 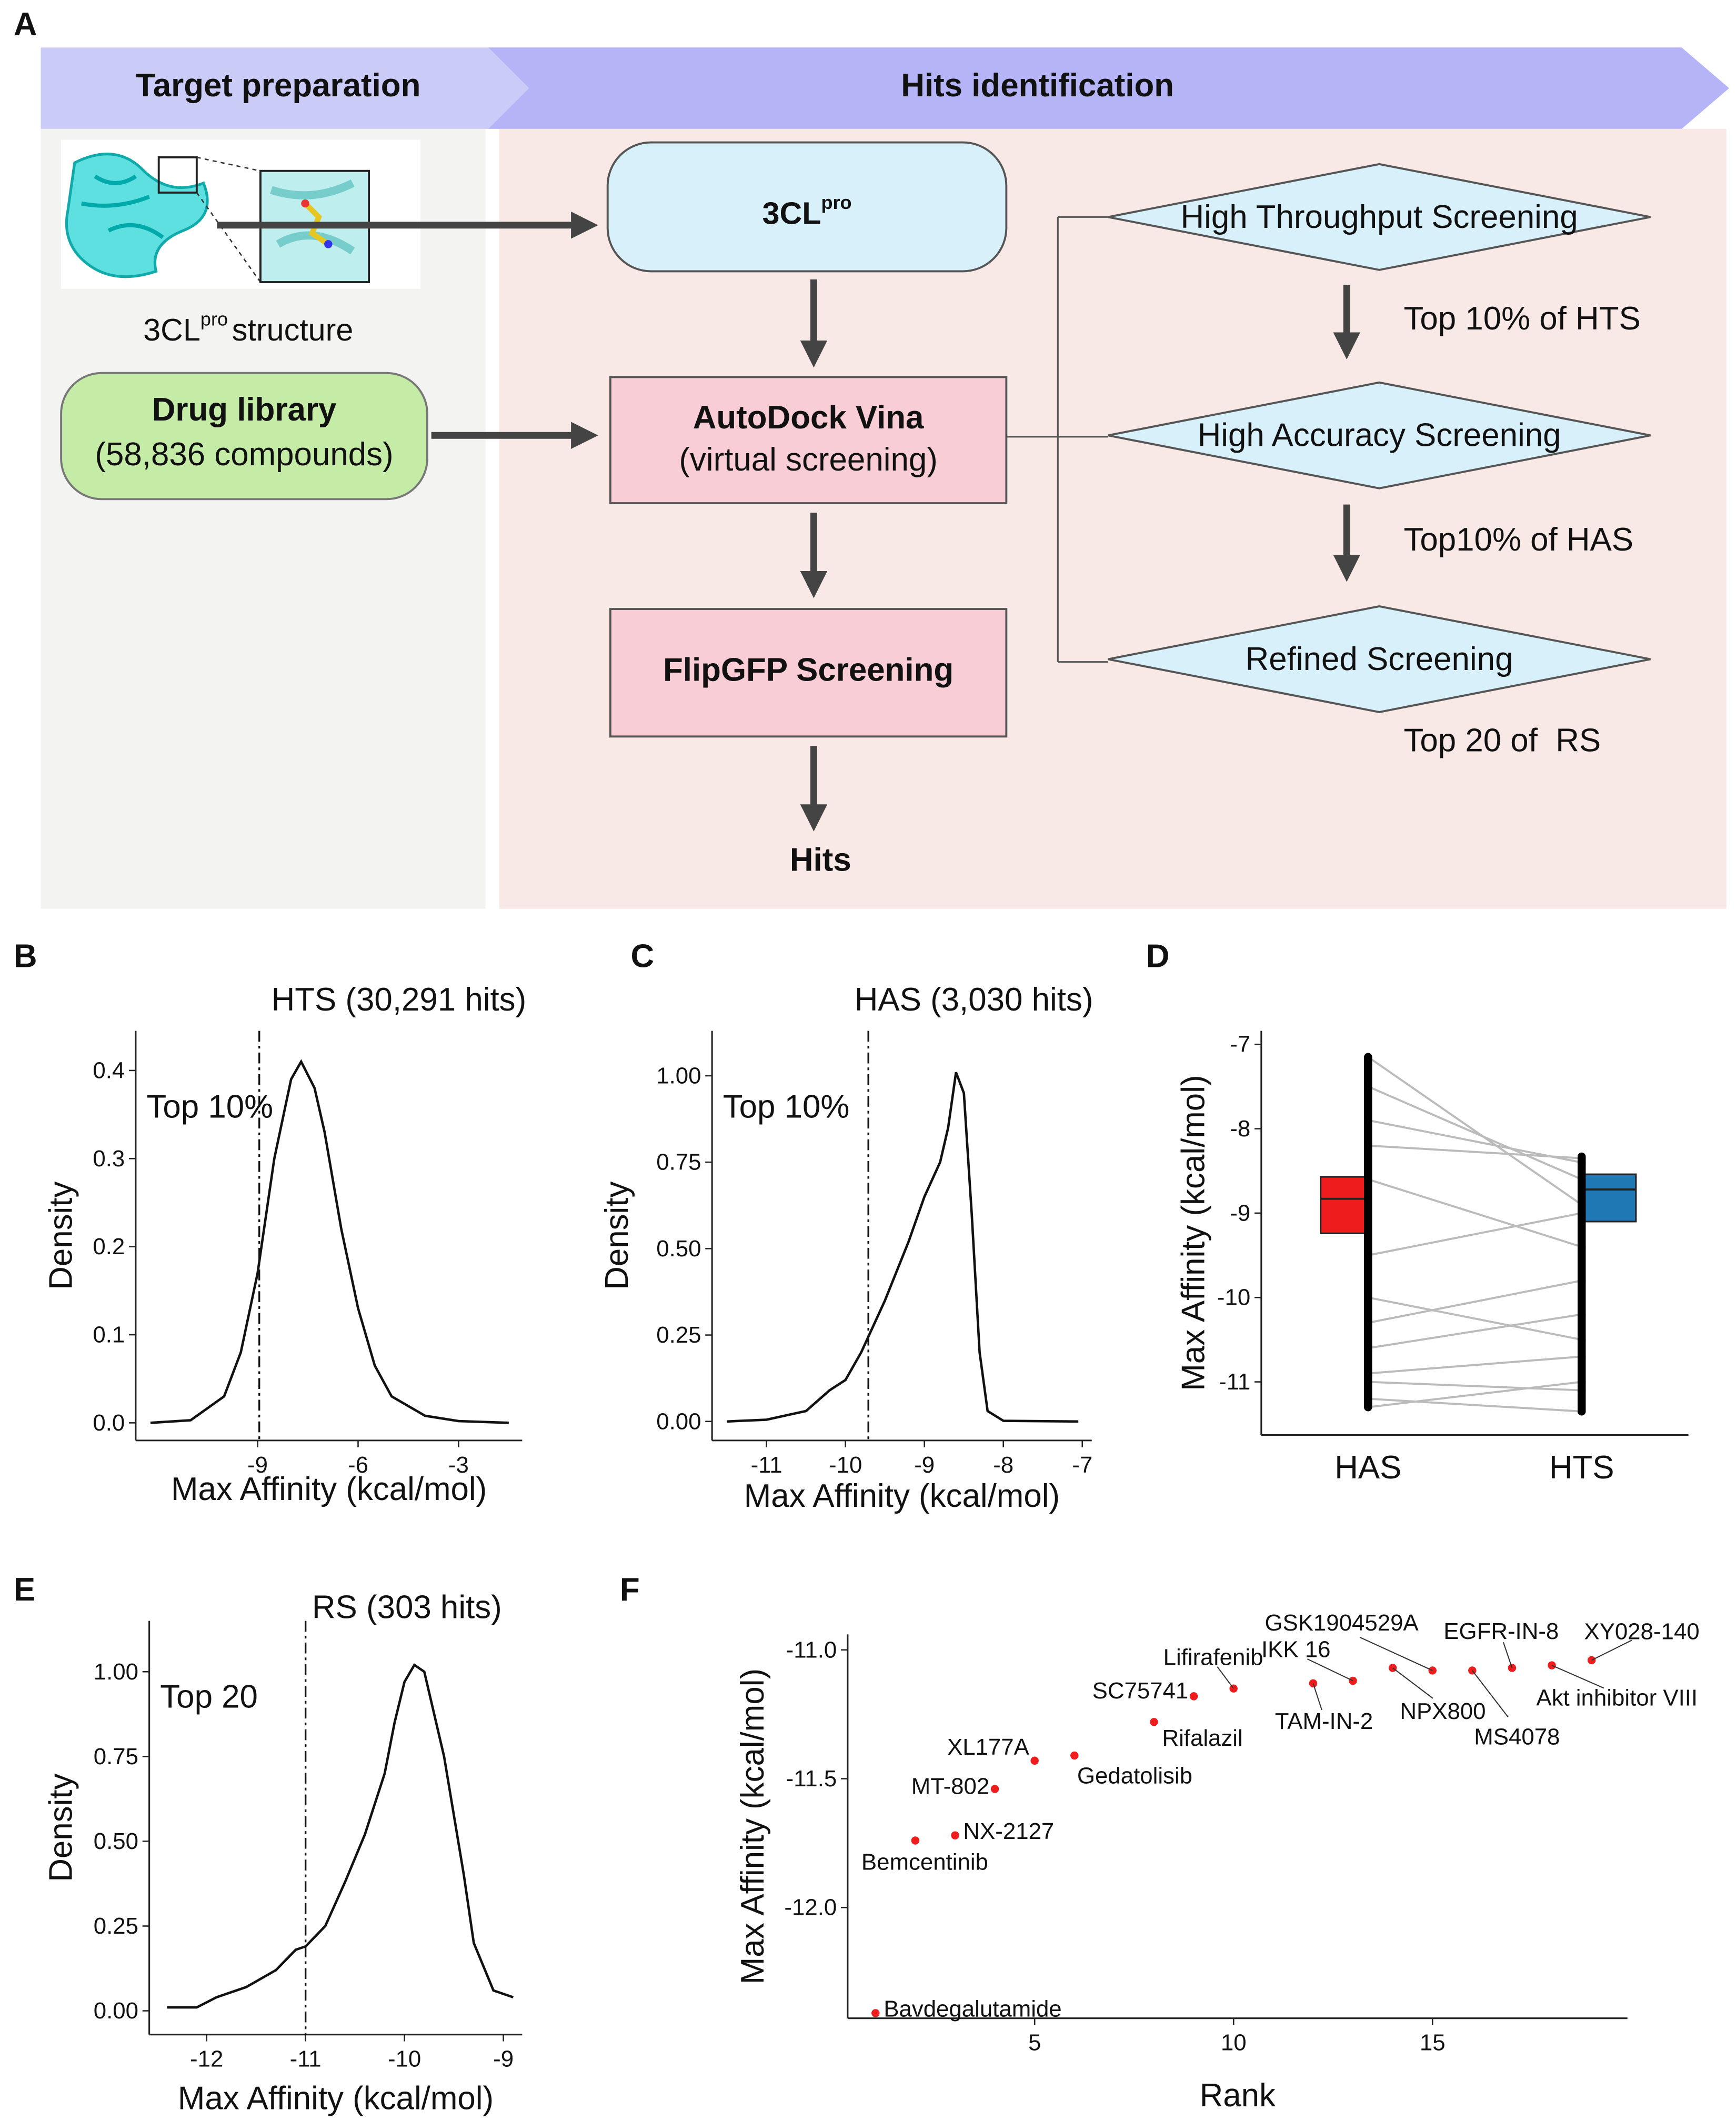 What do you see at coordinates (241, 214) in the screenshot?
I see `protein-image` at bounding box center [241, 214].